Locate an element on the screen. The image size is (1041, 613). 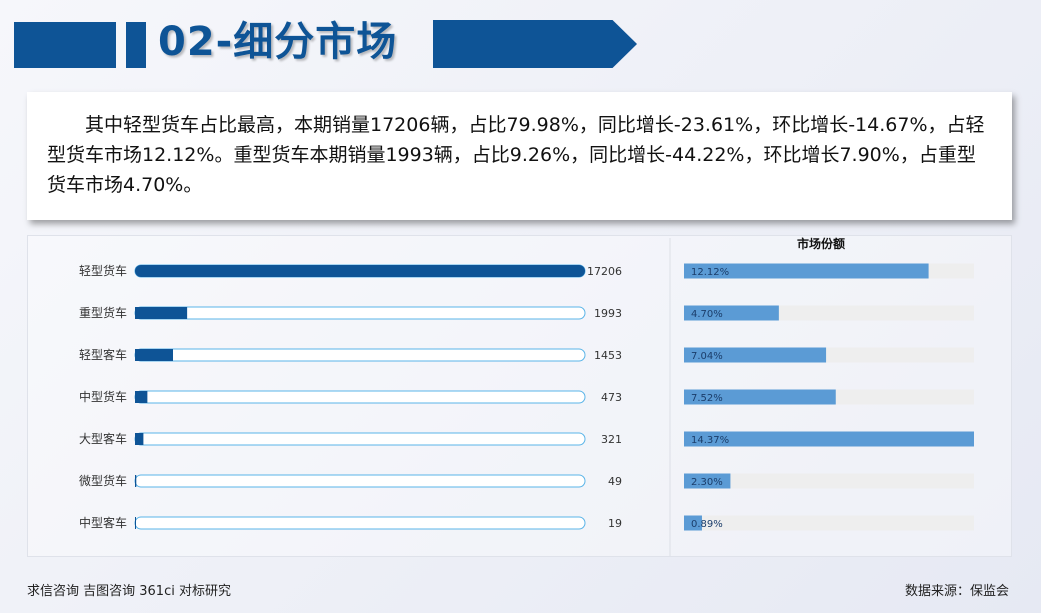
value-label: 17206 is located at coordinates (604, 271).